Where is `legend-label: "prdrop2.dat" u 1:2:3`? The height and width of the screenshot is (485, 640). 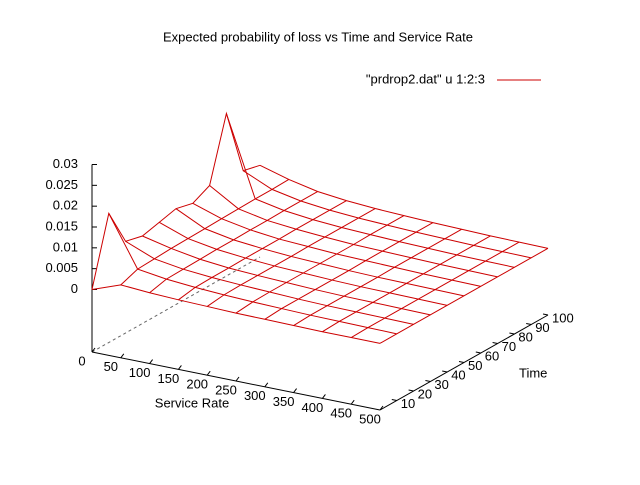
legend-label: "prdrop2.dat" u 1:2:3 is located at coordinates (425, 78).